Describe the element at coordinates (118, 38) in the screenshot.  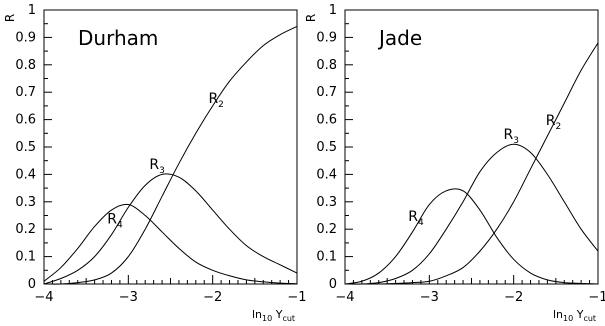
I see `panel-title: Durham` at that location.